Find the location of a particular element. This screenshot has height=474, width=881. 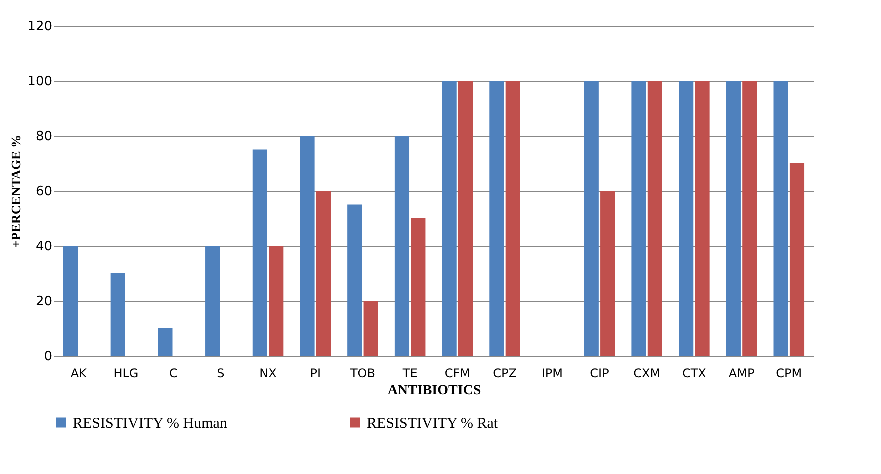

x-tick-label: CTX is located at coordinates (694, 373).